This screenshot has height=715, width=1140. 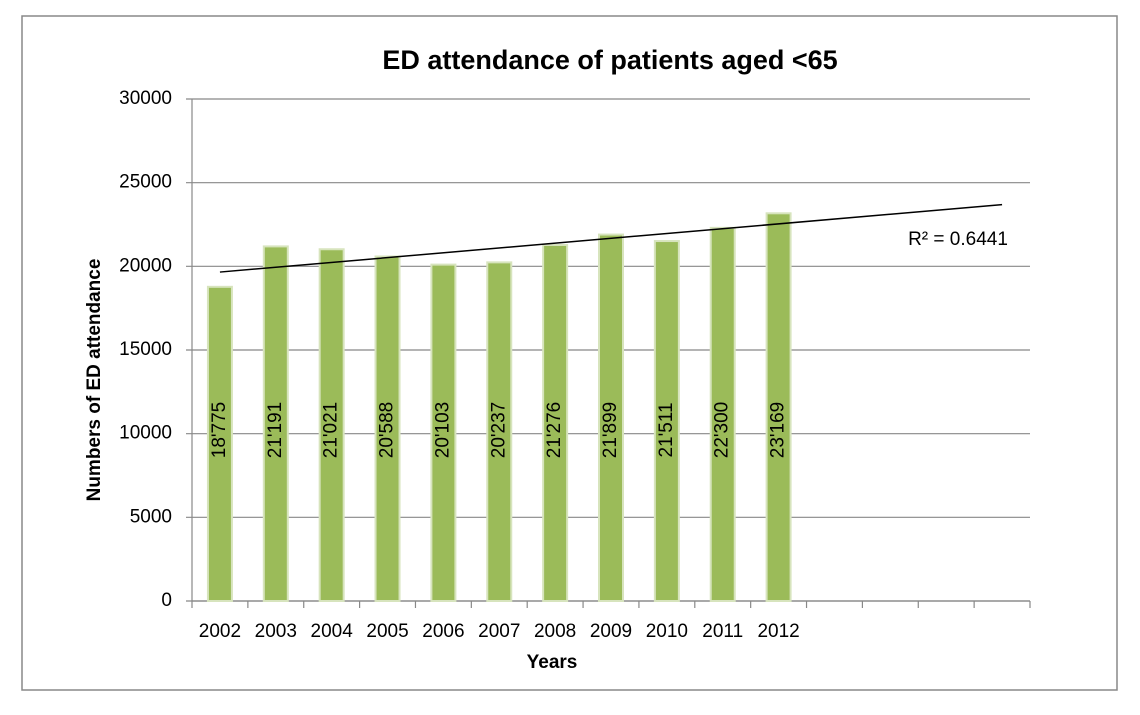 I want to click on value-label: 21'511, so click(x=666, y=429).